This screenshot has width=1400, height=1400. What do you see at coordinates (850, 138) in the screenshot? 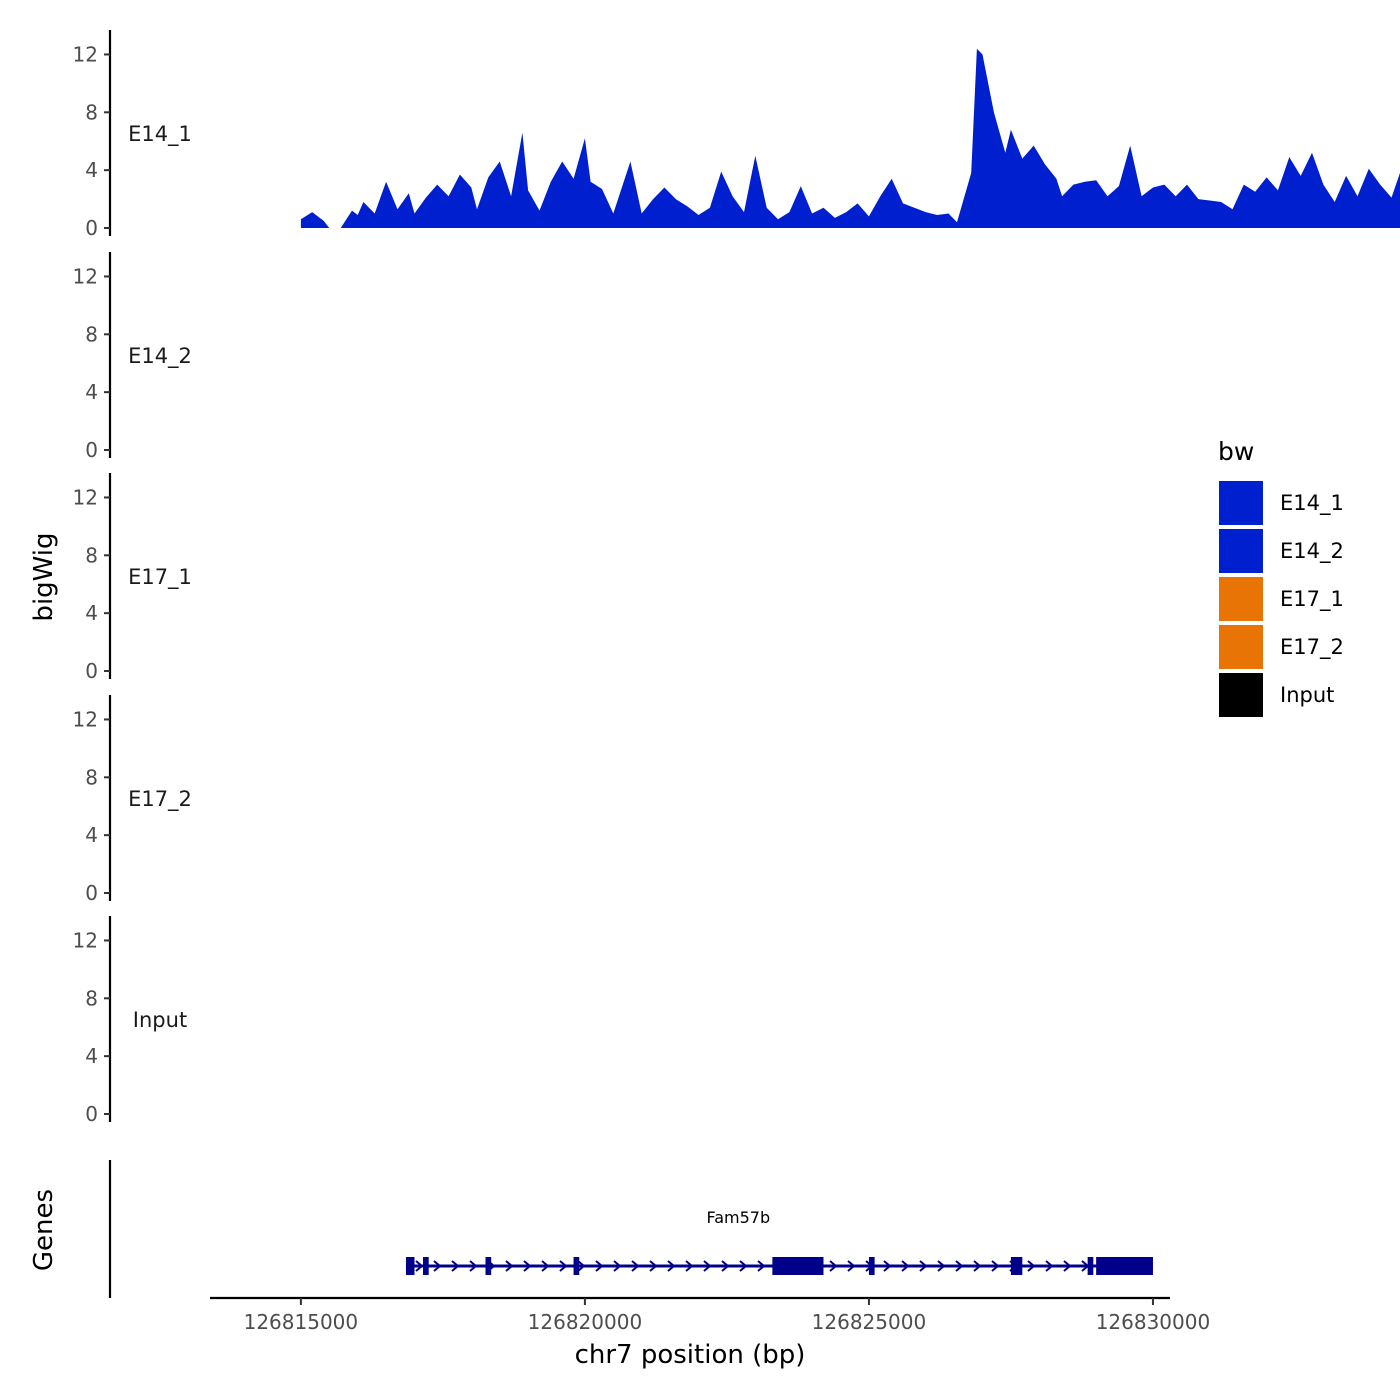
I see `signal-area` at bounding box center [850, 138].